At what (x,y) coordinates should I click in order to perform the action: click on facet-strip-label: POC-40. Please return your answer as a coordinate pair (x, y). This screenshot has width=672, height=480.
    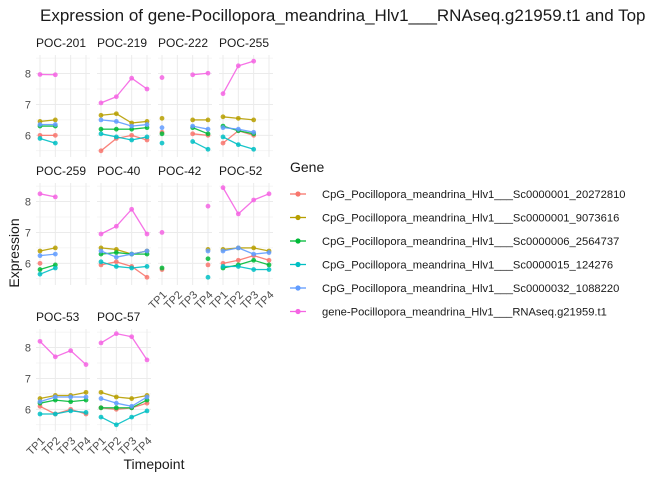
    Looking at the image, I should click on (119, 171).